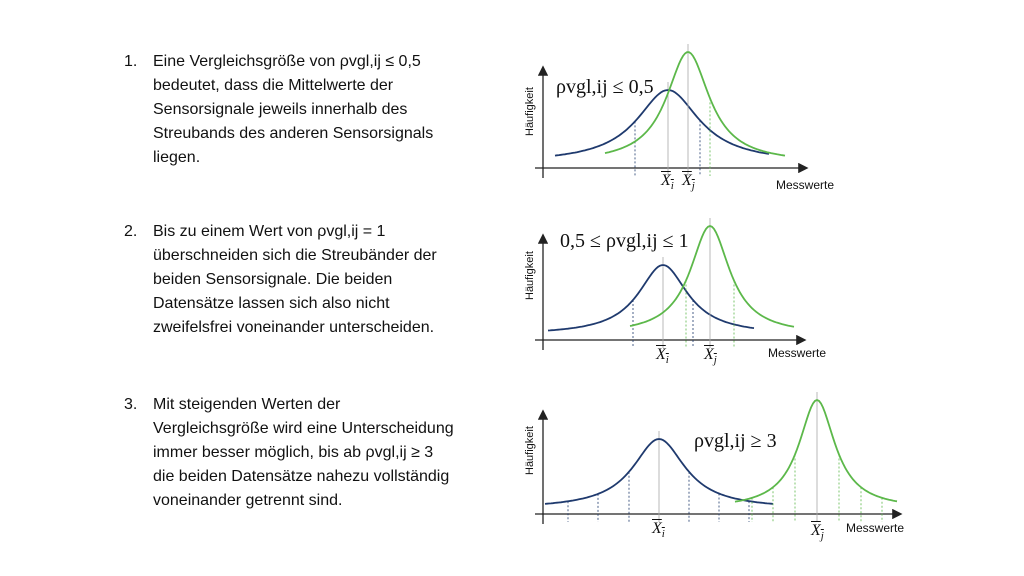 The height and width of the screenshot is (576, 1024). Describe the element at coordinates (269, 231) in the screenshot. I see `item-line: Bis zu einem Wert von ρvgl,ij = 1` at that location.